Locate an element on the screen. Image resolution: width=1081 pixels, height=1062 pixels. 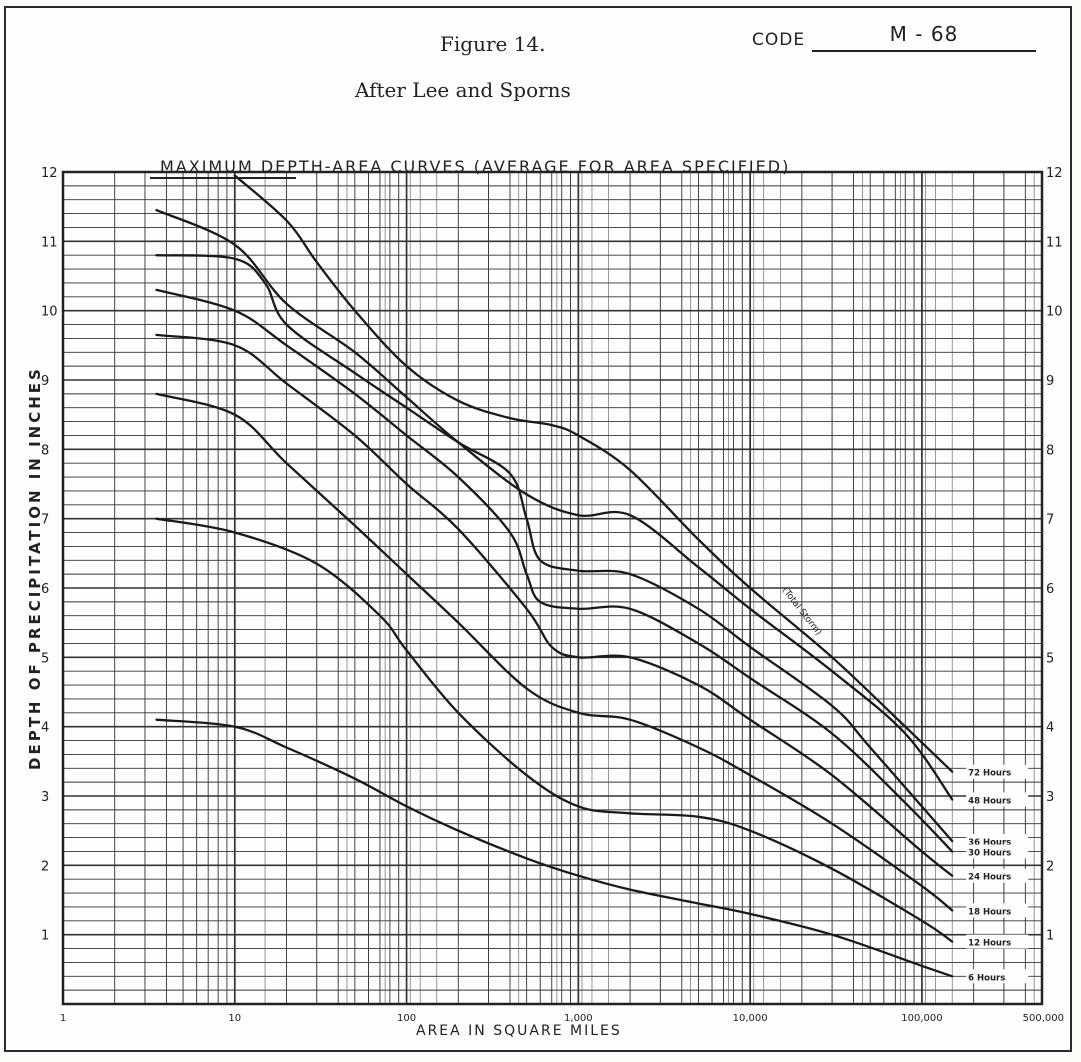
y-tick-label-left: 6 is located at coordinates (45, 589).